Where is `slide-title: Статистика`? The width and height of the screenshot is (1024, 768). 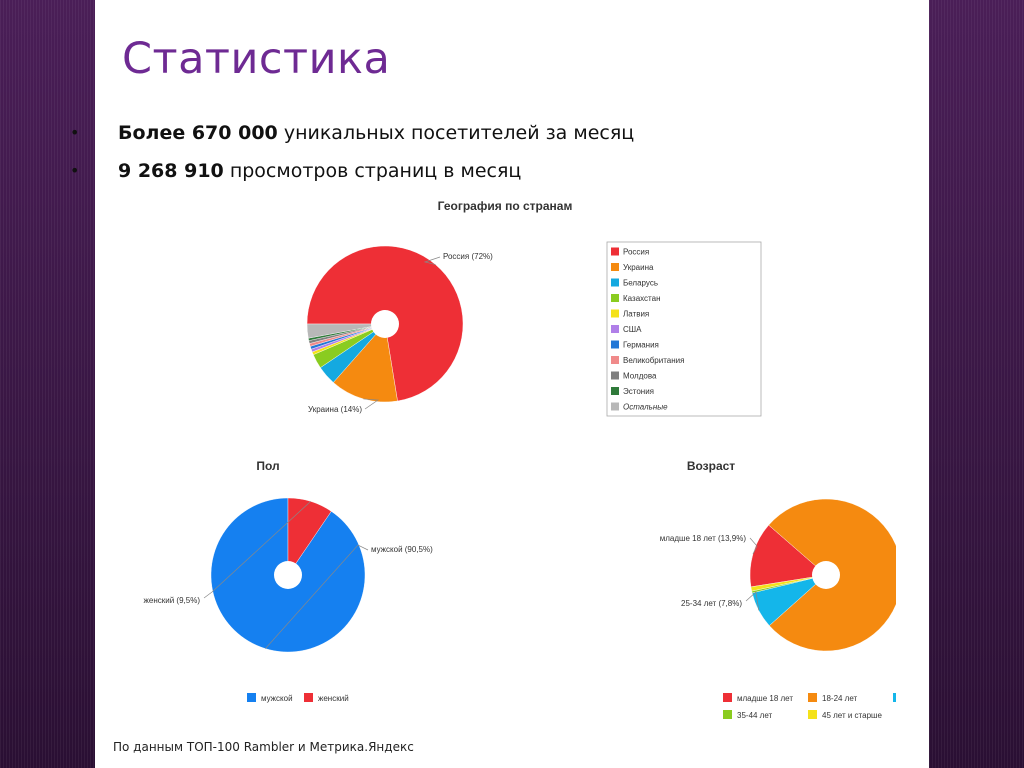
slide-title: Статистика is located at coordinates (256, 59).